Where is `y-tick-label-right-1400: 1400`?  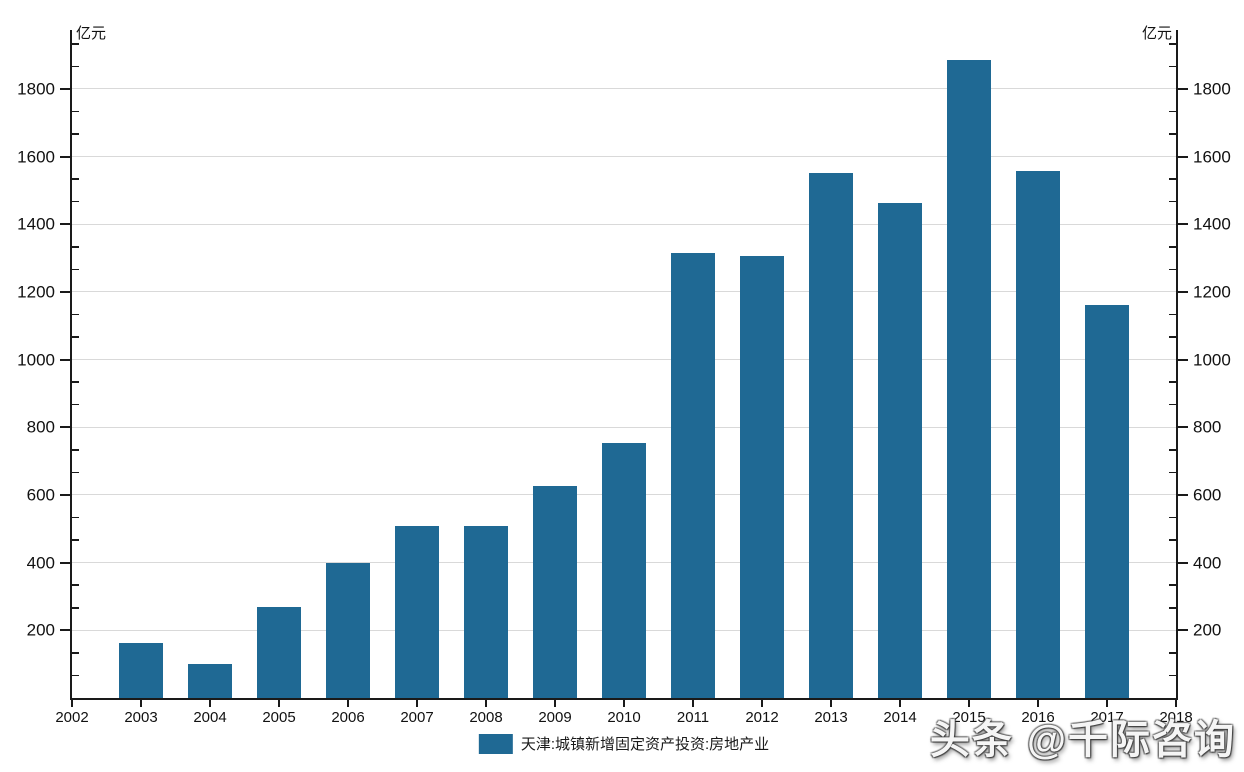 y-tick-label-right-1400: 1400 is located at coordinates (1212, 224).